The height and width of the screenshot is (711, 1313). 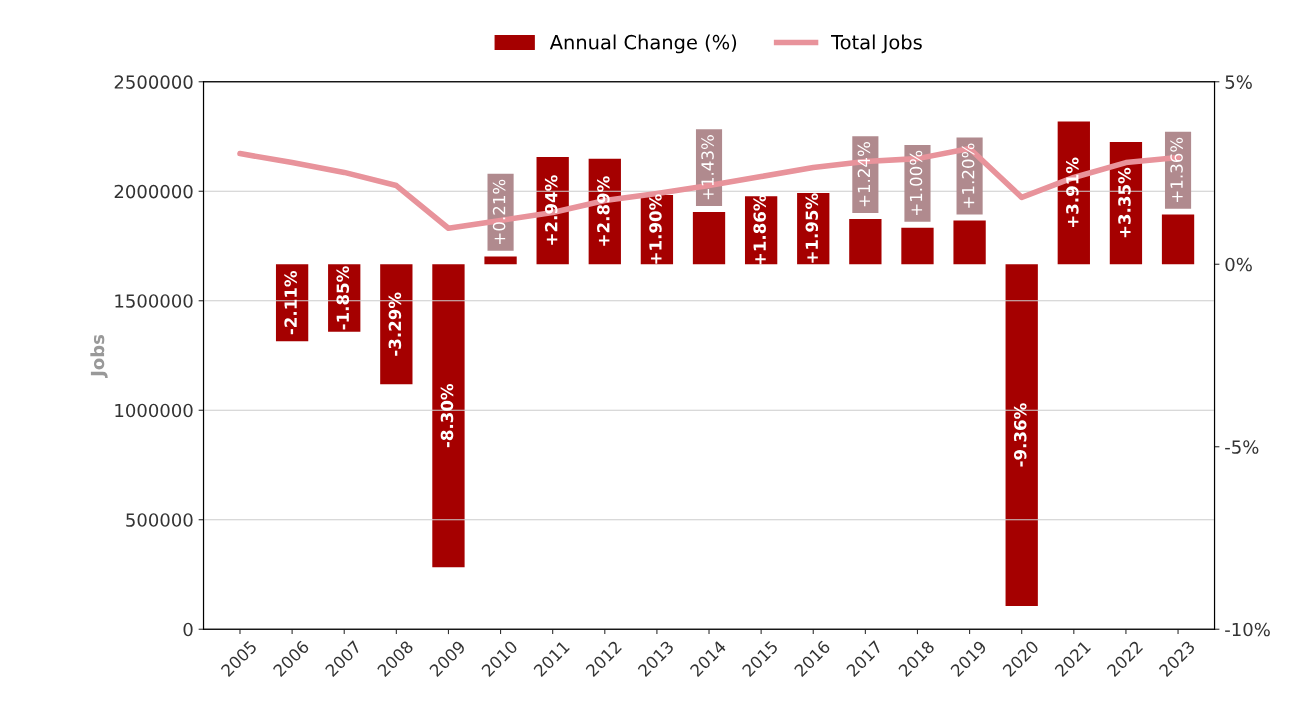 What do you see at coordinates (707, 167) in the screenshot?
I see `data-label: +1.43%` at bounding box center [707, 167].